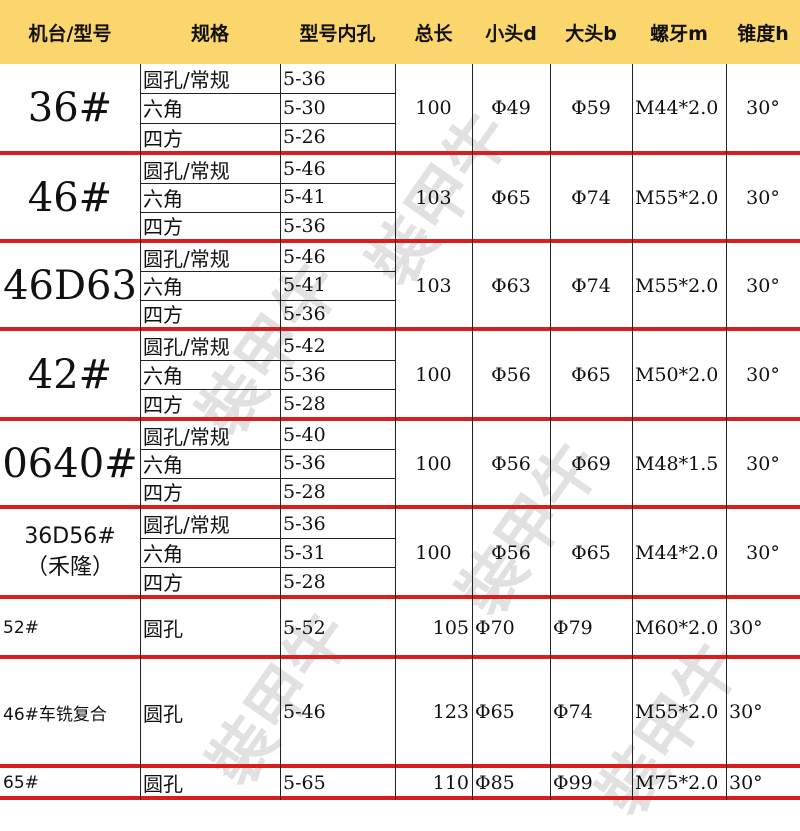 The height and width of the screenshot is (831, 800). Describe the element at coordinates (573, 712) in the screenshot. I see `value-b: Φ74` at that location.